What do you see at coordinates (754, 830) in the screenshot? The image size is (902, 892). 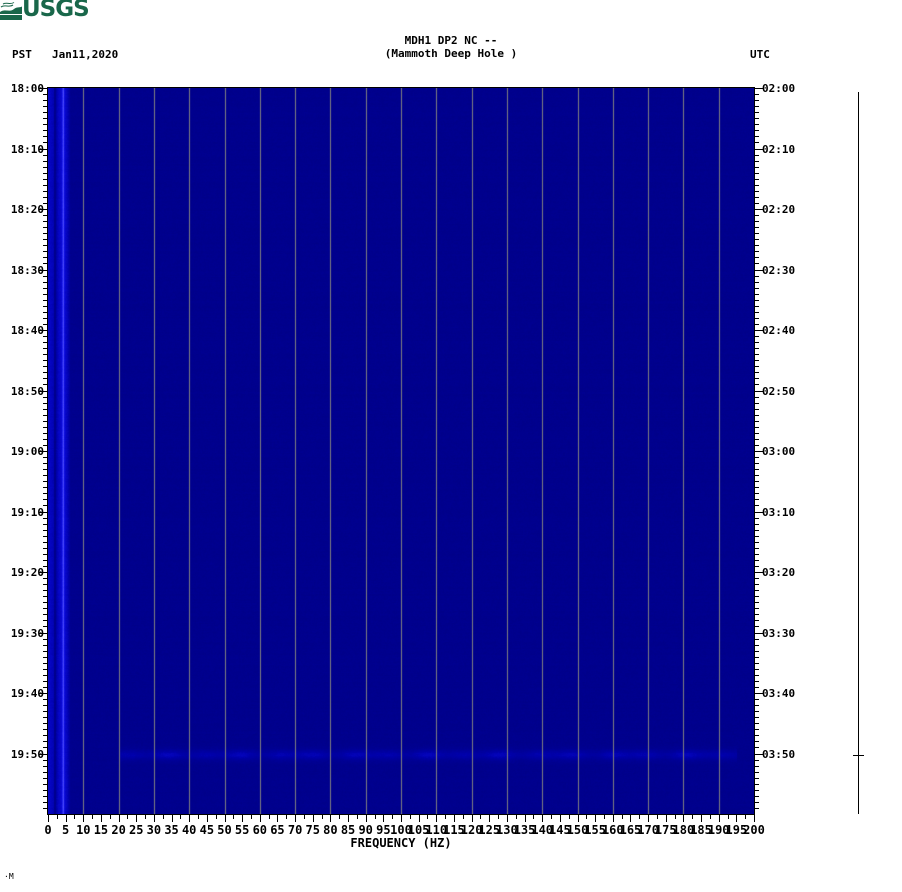 I see `frequency-tick-label: 200` at bounding box center [754, 830].